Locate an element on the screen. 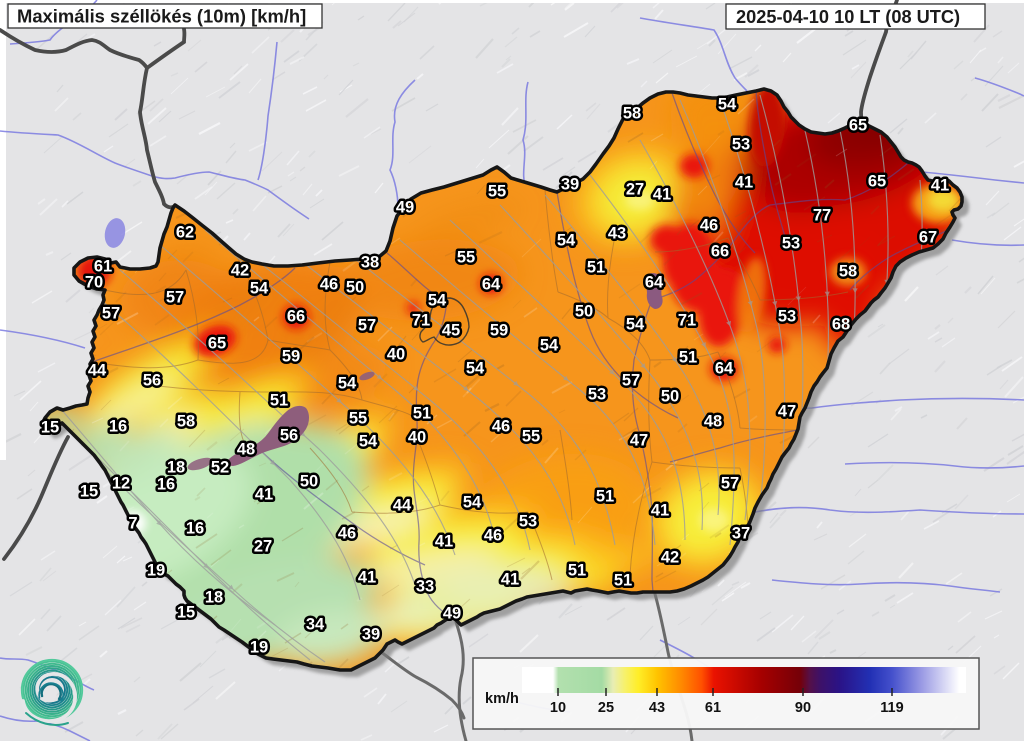  svg-text: 39 is located at coordinates (371, 635).